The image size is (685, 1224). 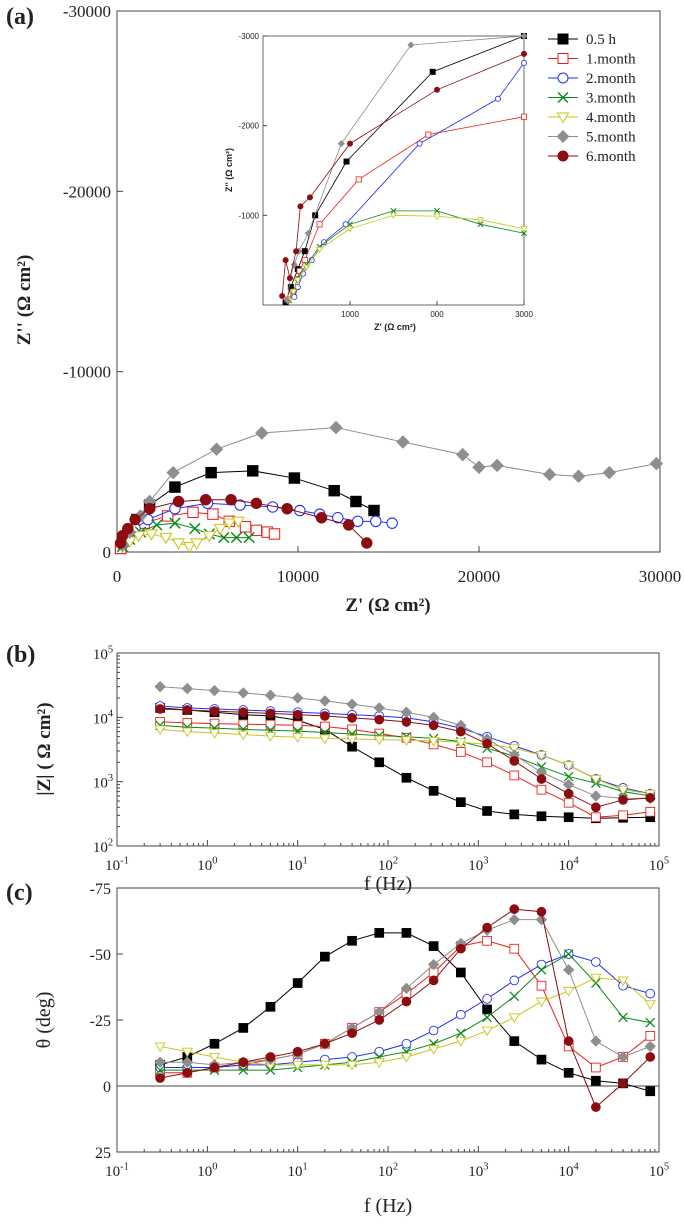 I want to click on nyquist-x-axis-title: Z' (Ω cm²), so click(x=387, y=605).